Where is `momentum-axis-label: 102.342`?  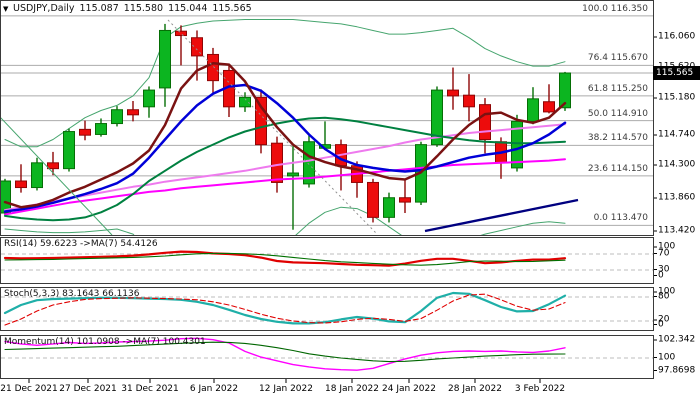 momentum-axis-label: 102.342 is located at coordinates (677, 339).